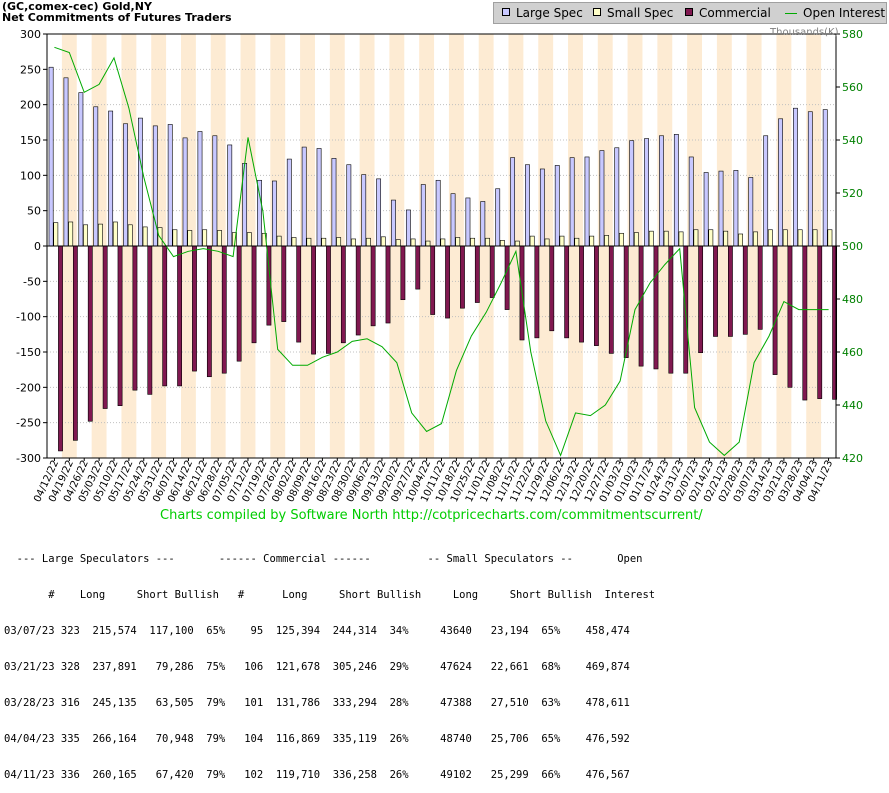 The image size is (889, 793). Describe the element at coordinates (506, 12) in the screenshot. I see `legend-swatch-large-spec` at that location.